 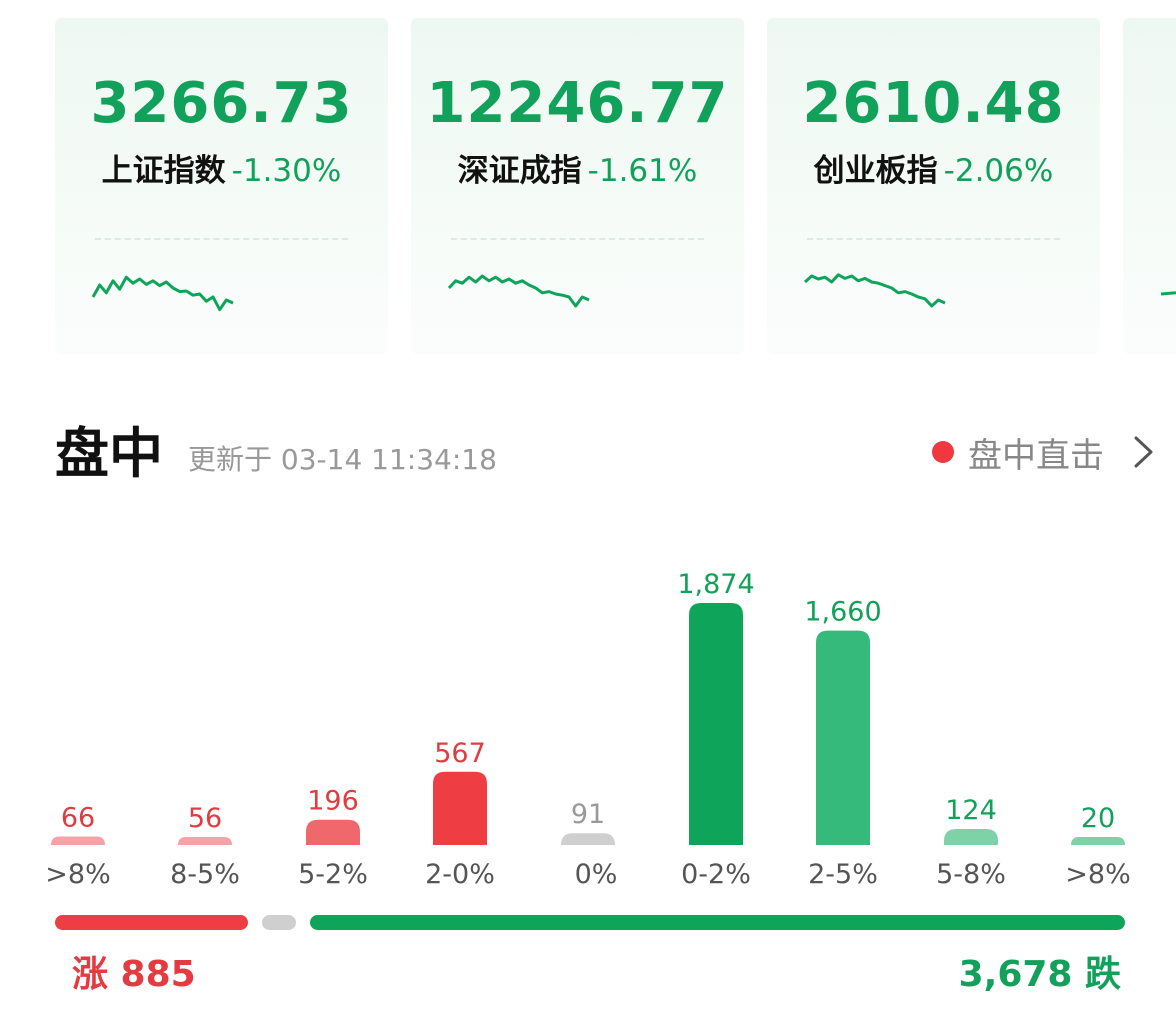 I want to click on bar-value-label: 66, so click(x=78, y=817).